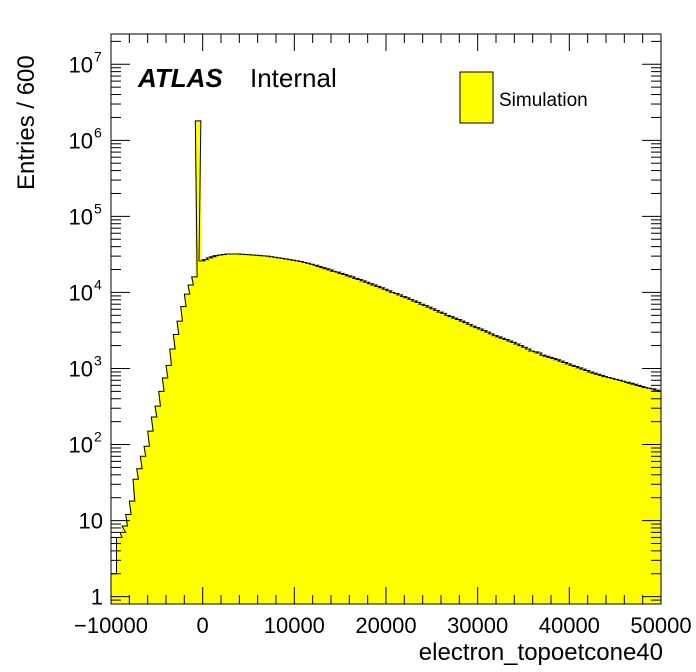 This screenshot has height=672, width=696. What do you see at coordinates (293, 78) in the screenshot?
I see `internal-label: Internal` at bounding box center [293, 78].